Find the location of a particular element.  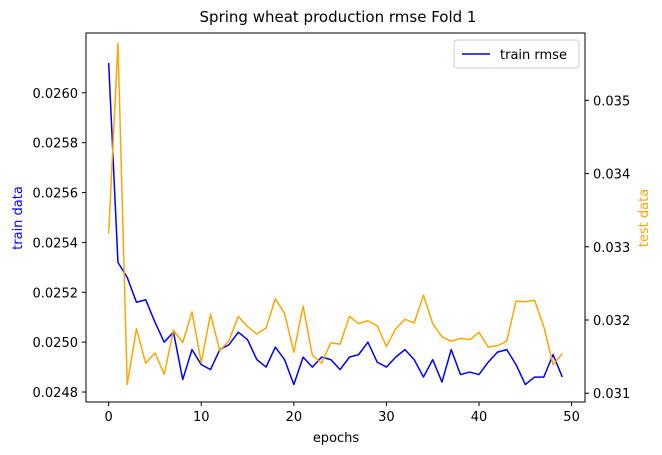

x-axis-label: epochs is located at coordinates (336, 438).